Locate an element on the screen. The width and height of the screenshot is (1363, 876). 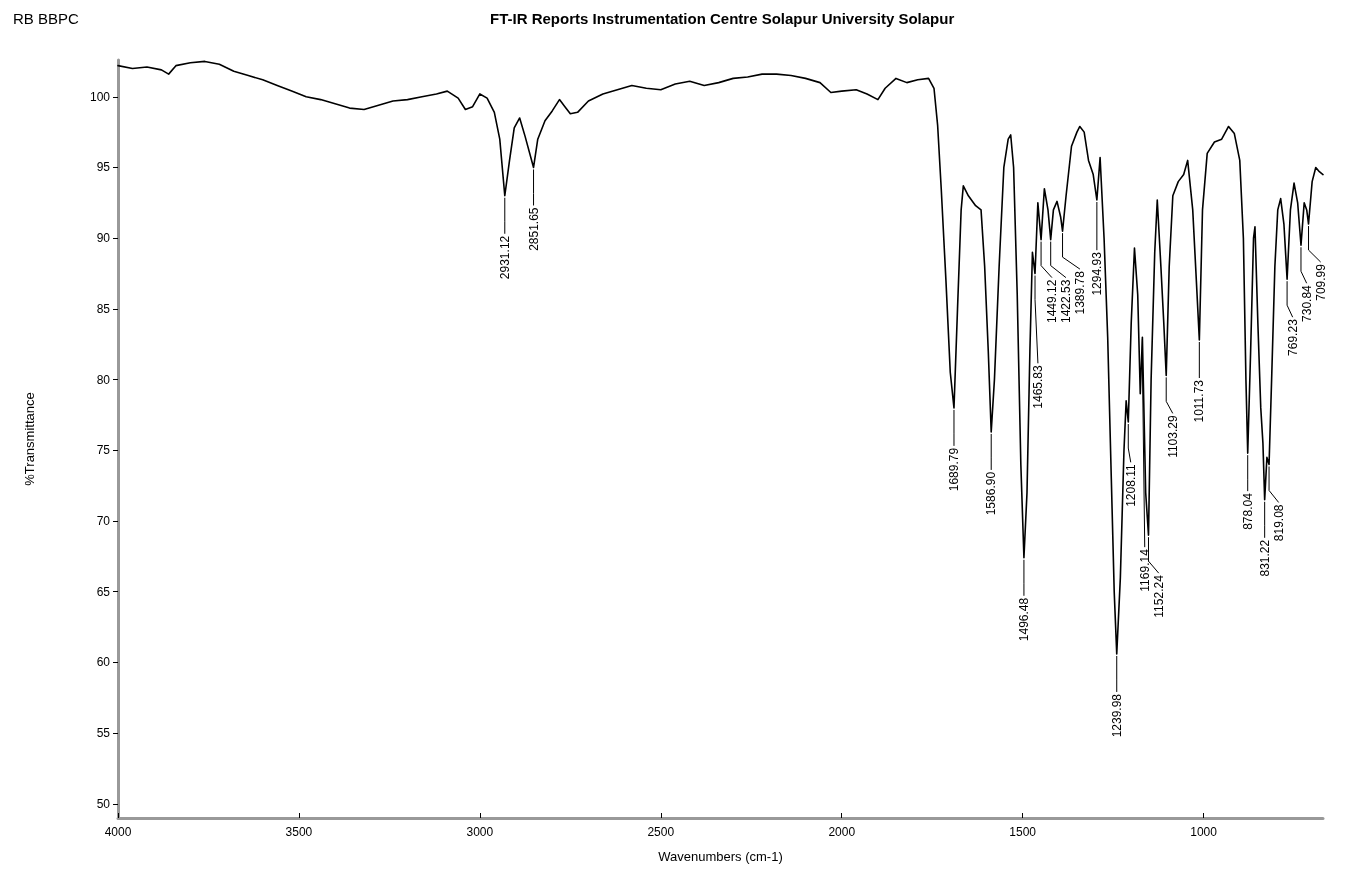
y-tick-label: 65 is located at coordinates (103, 591).